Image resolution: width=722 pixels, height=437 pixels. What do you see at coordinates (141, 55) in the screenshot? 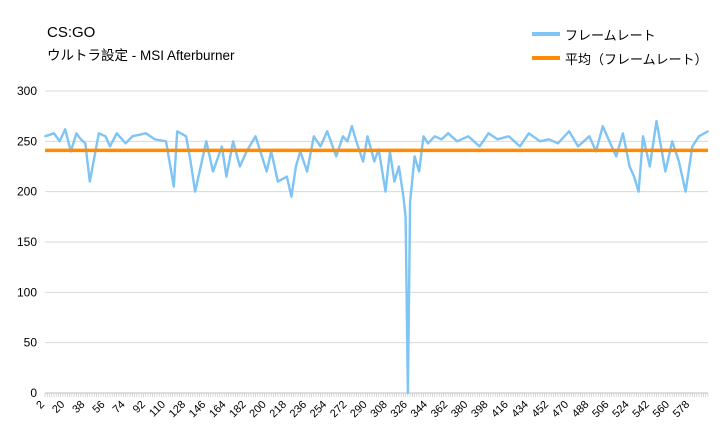
I see `chart-subtitle: ウルトラ設定 - MSI Afterburner` at bounding box center [141, 55].